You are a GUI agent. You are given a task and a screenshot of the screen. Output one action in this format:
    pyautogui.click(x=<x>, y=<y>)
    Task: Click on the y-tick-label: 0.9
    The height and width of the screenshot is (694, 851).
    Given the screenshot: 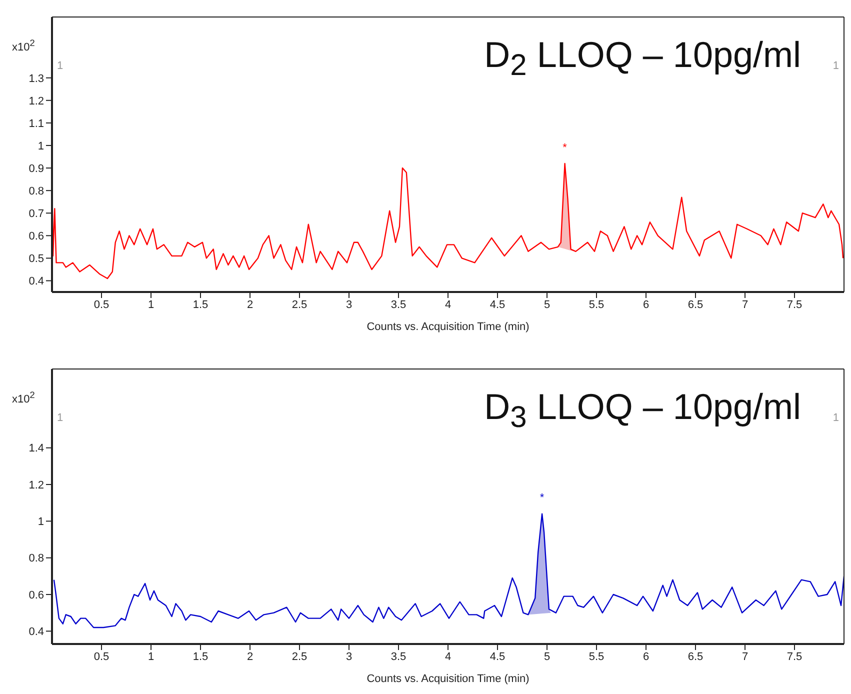 What is the action you would take?
    pyautogui.click(x=36, y=168)
    